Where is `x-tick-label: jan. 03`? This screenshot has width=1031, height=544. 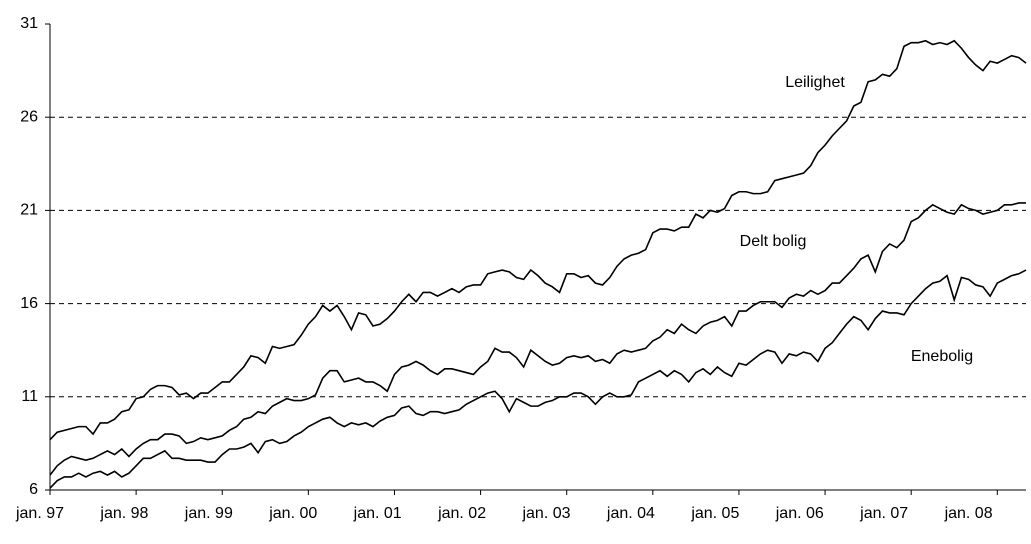 x-tick-label: jan. 03 is located at coordinates (545, 513).